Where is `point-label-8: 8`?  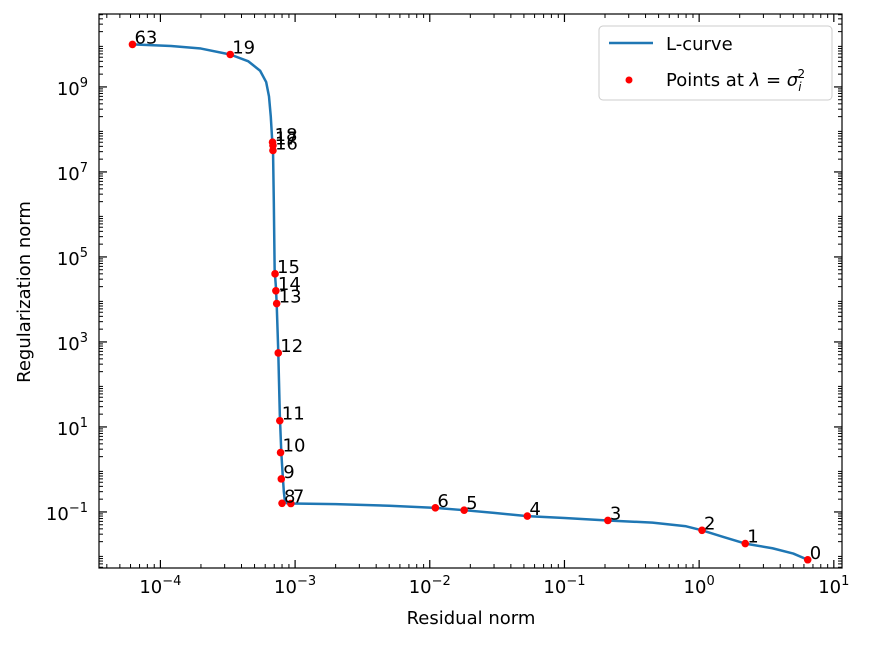
point-label-8: 8 is located at coordinates (289, 496).